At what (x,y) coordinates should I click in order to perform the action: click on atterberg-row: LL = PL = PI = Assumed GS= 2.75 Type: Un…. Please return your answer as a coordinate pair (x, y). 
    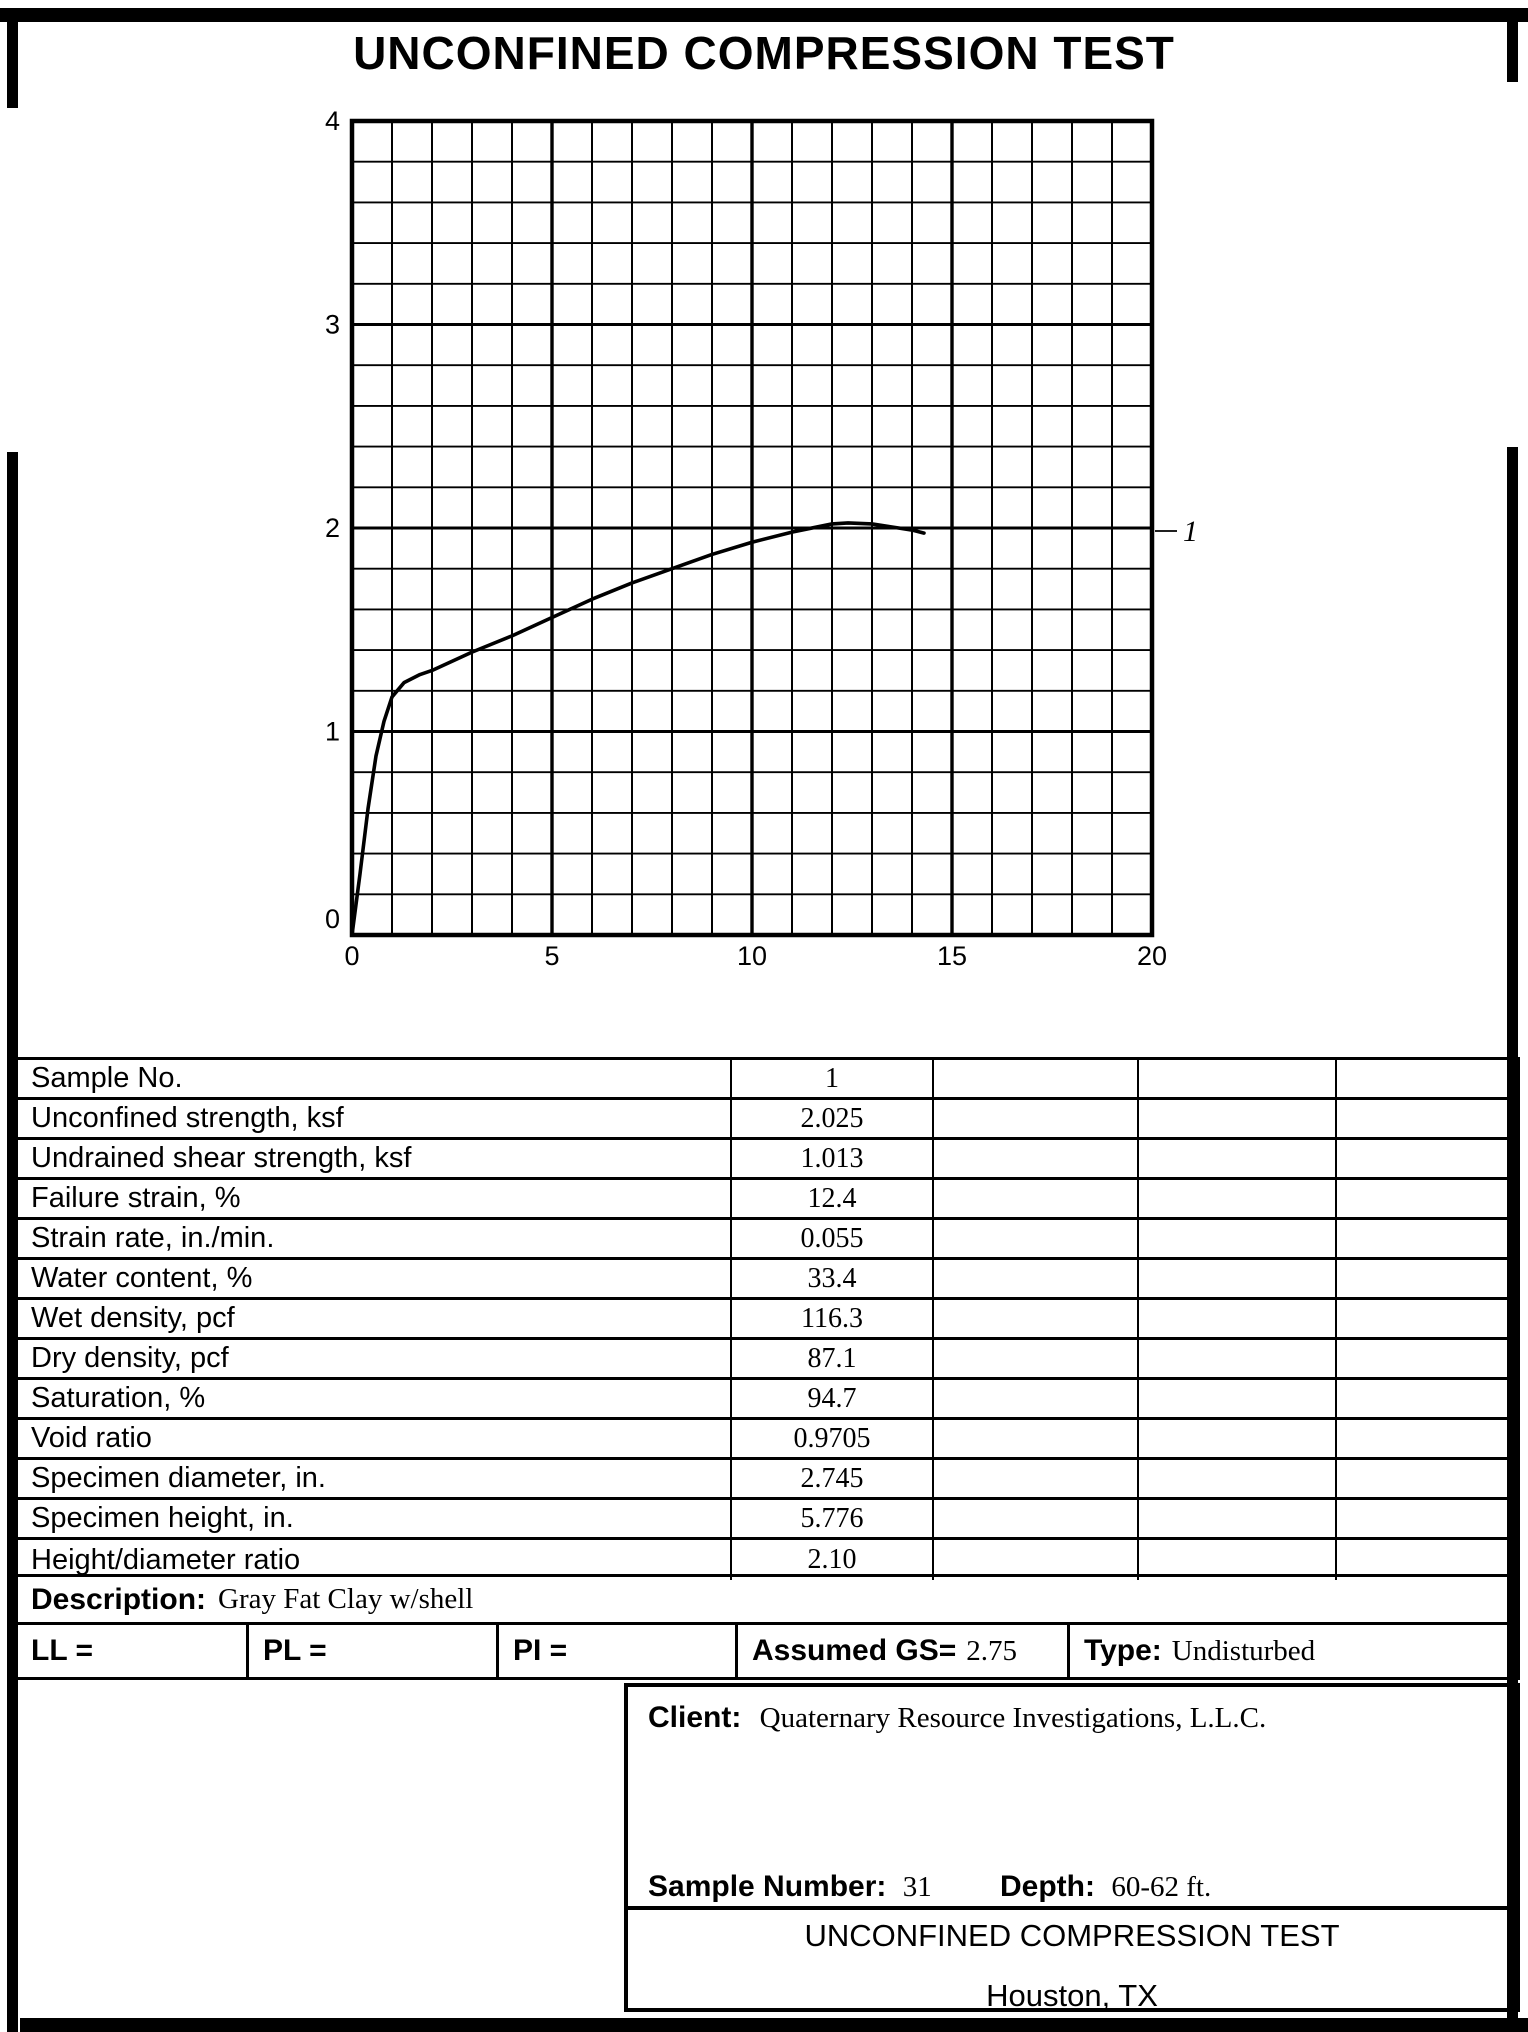
    Looking at the image, I should click on (767, 1652).